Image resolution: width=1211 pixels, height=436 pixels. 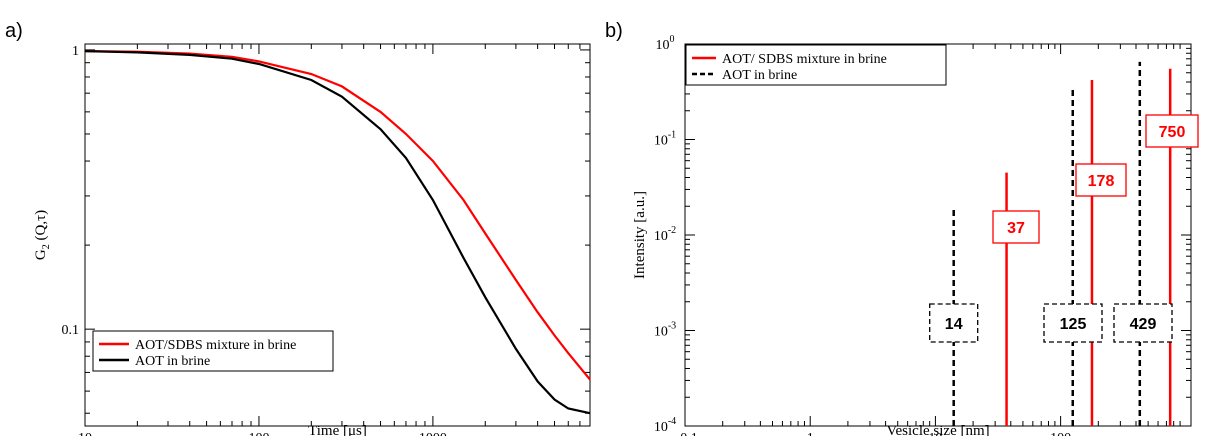 What do you see at coordinates (810, 433) in the screenshot?
I see `x-tick-label: 1` at bounding box center [810, 433].